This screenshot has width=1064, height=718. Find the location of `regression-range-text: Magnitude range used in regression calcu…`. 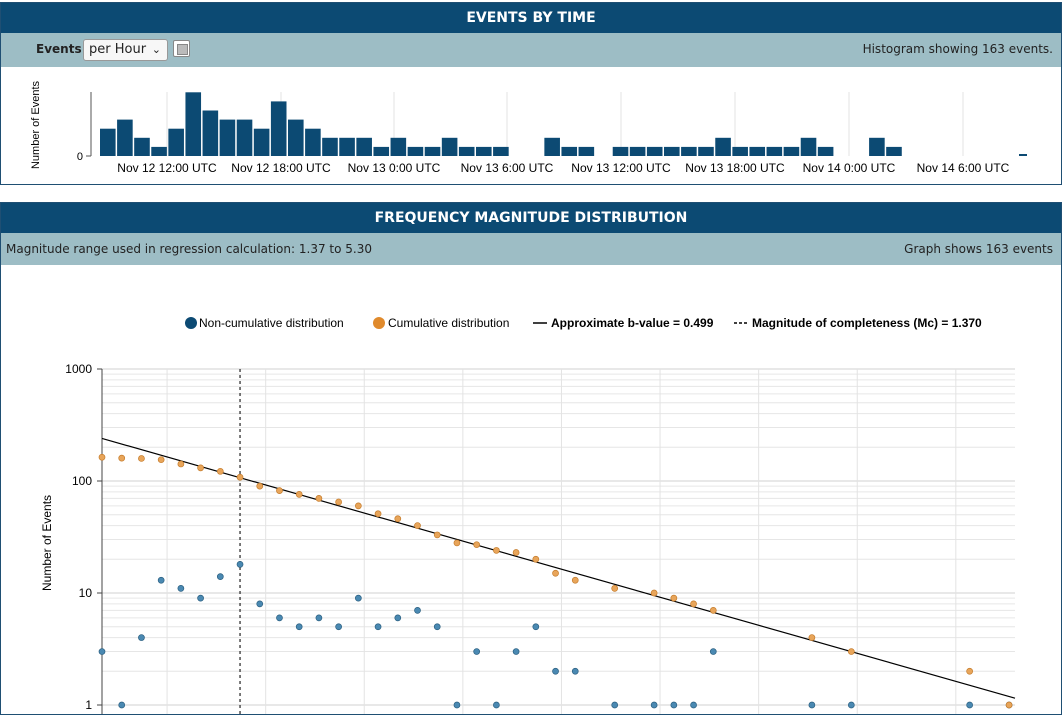

regression-range-text: Magnitude range used in regression calcu… is located at coordinates (189, 249).